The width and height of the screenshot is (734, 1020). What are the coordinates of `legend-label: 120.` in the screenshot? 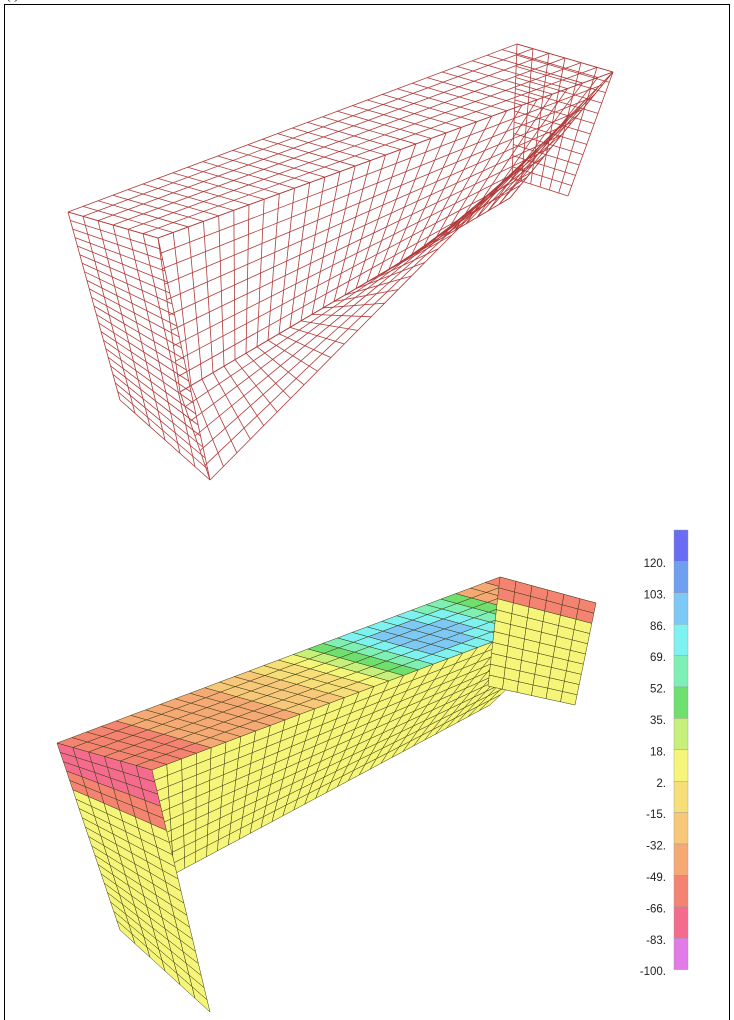 It's located at (655, 564).